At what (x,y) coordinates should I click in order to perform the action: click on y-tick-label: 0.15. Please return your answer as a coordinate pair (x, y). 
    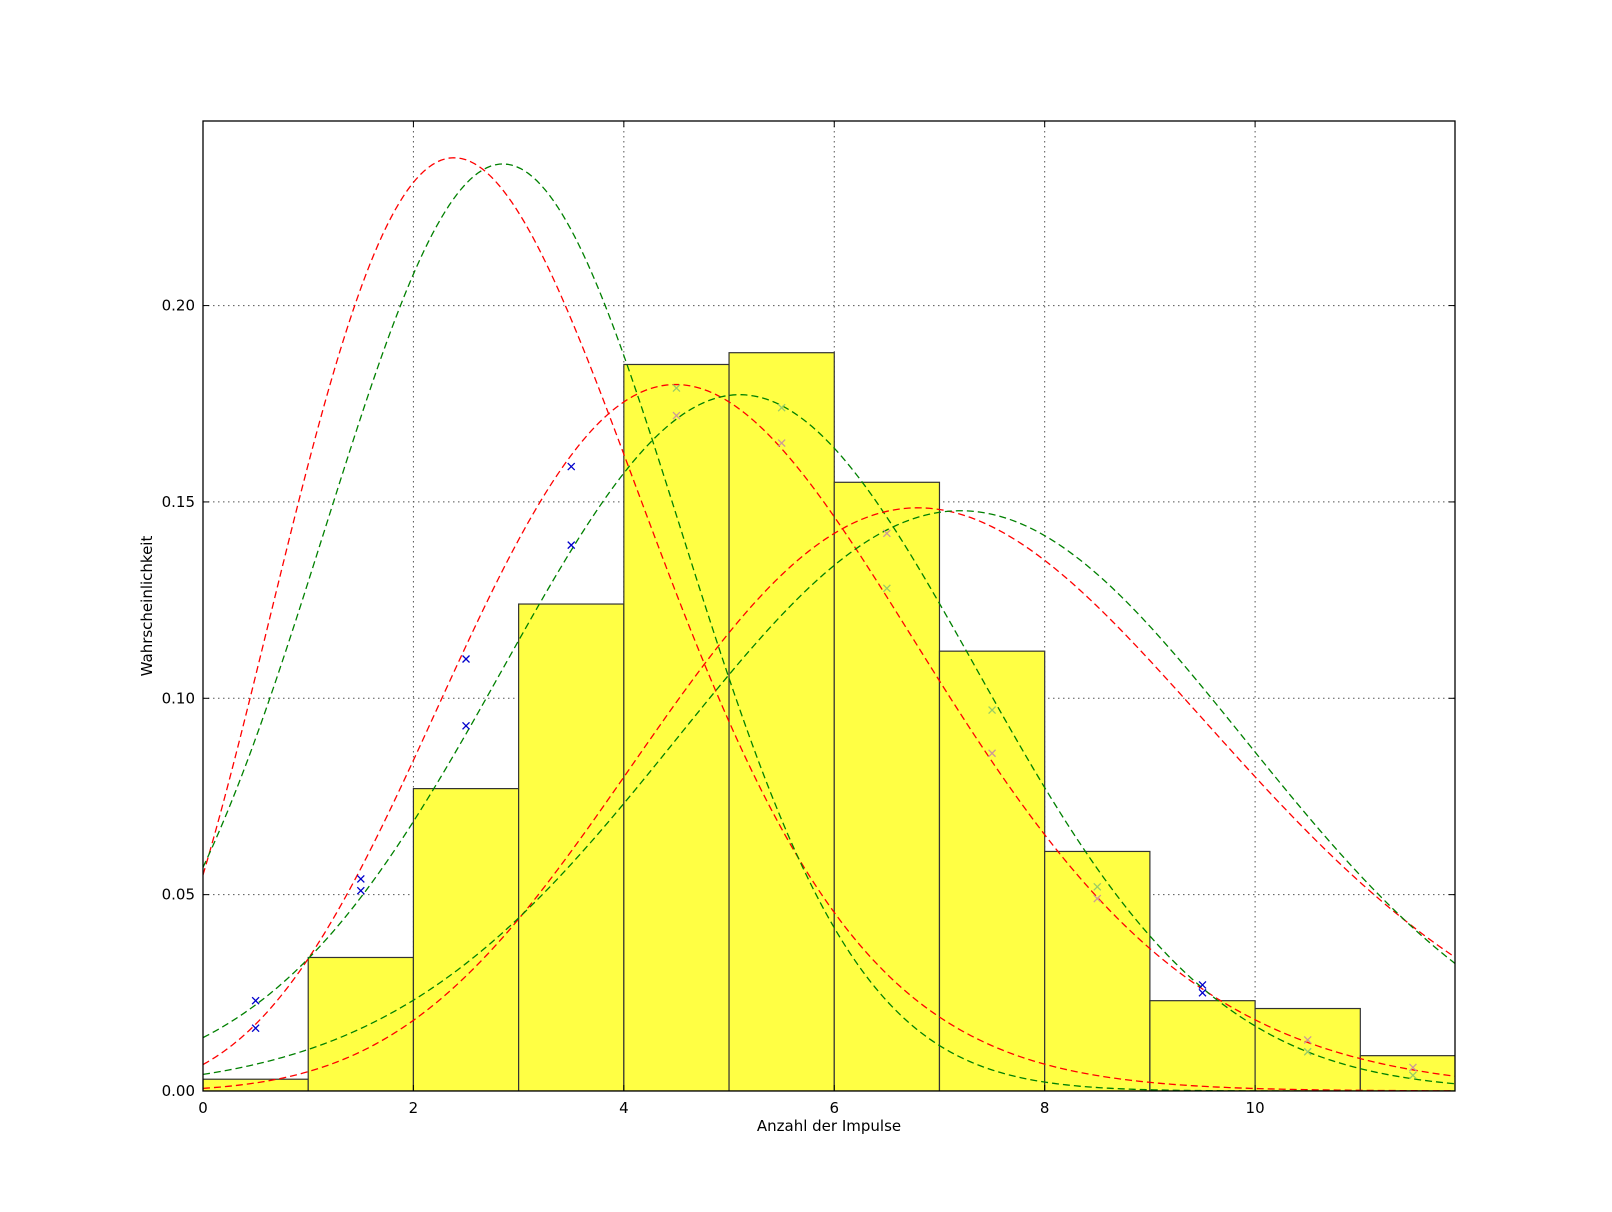
    Looking at the image, I should click on (178, 502).